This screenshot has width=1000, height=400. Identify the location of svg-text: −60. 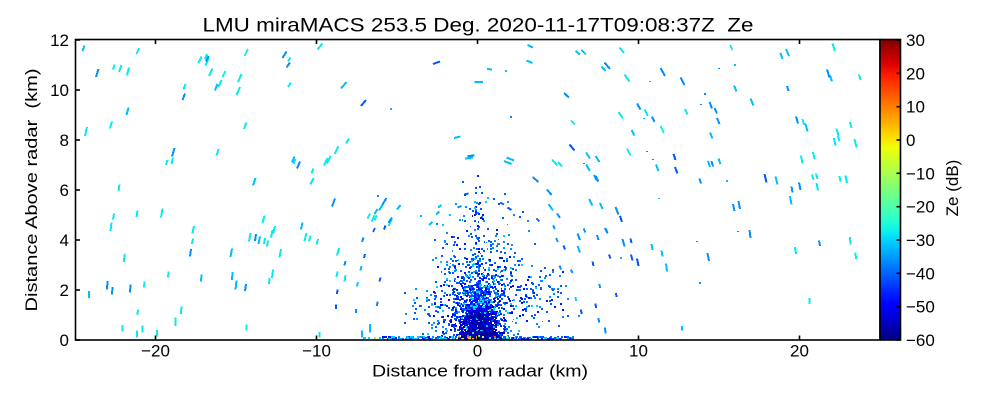
(920, 340).